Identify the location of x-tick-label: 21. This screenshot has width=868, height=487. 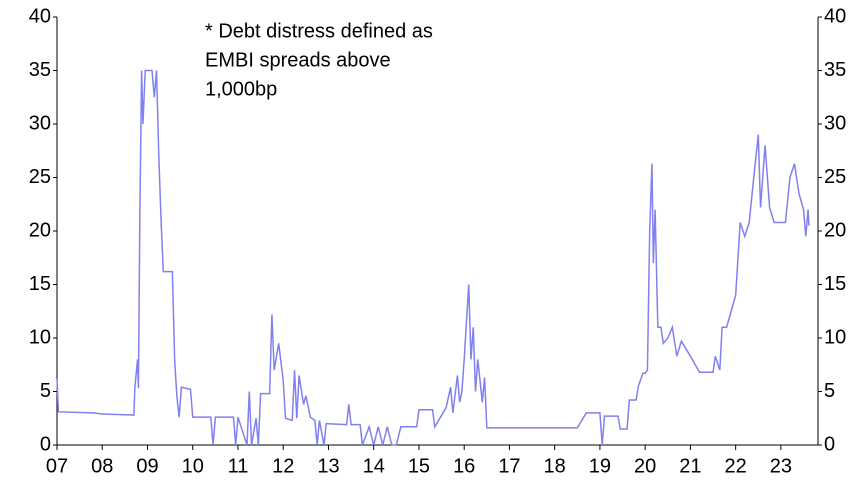
(690, 466).